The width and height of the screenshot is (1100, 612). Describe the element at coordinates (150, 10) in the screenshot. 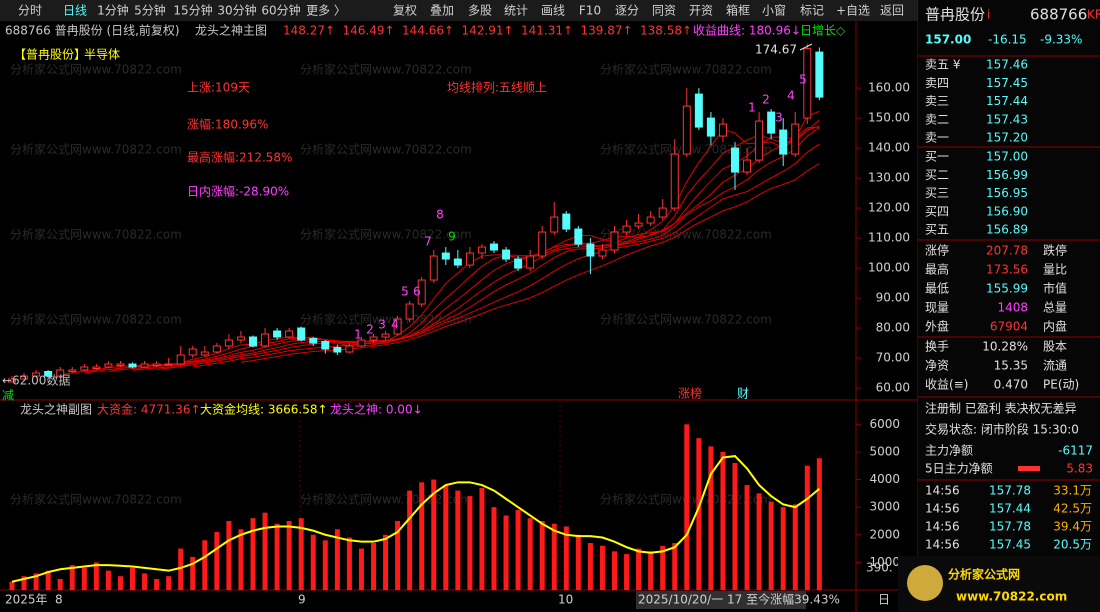

I see `toolbar-button: 5分钟` at that location.